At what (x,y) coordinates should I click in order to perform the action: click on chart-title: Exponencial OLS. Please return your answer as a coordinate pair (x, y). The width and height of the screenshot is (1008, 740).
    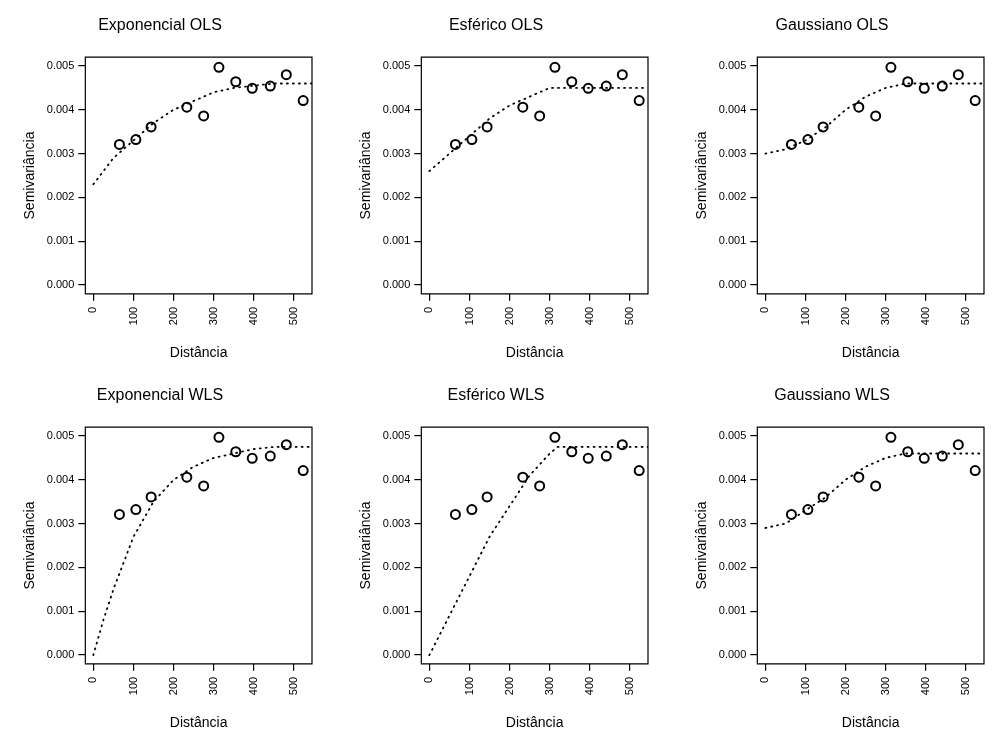
    Looking at the image, I should click on (160, 25).